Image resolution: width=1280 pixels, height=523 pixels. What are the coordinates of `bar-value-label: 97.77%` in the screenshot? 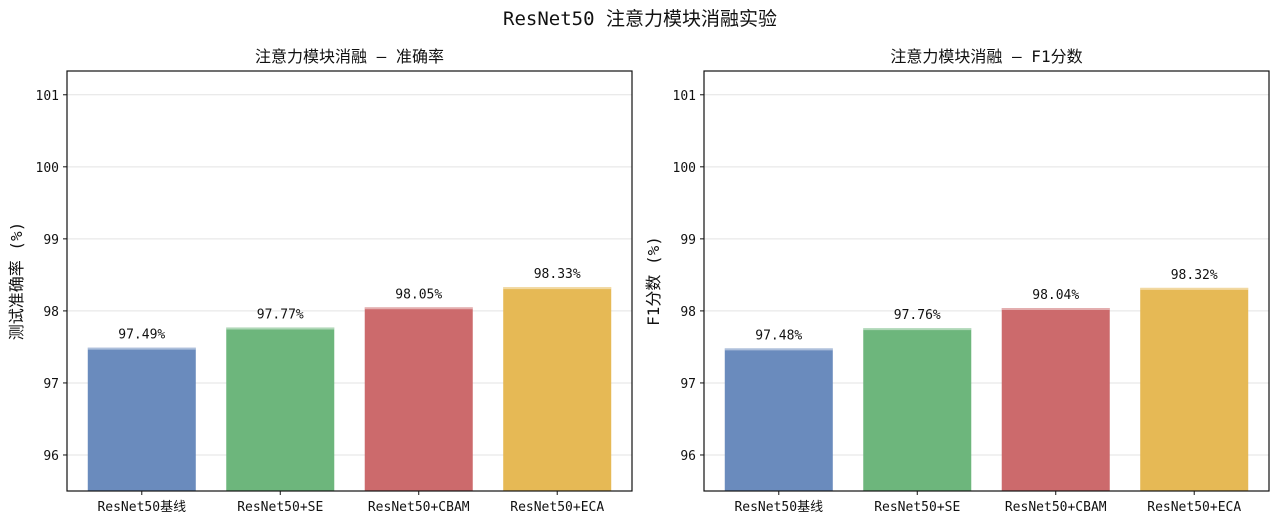 It's located at (280, 314).